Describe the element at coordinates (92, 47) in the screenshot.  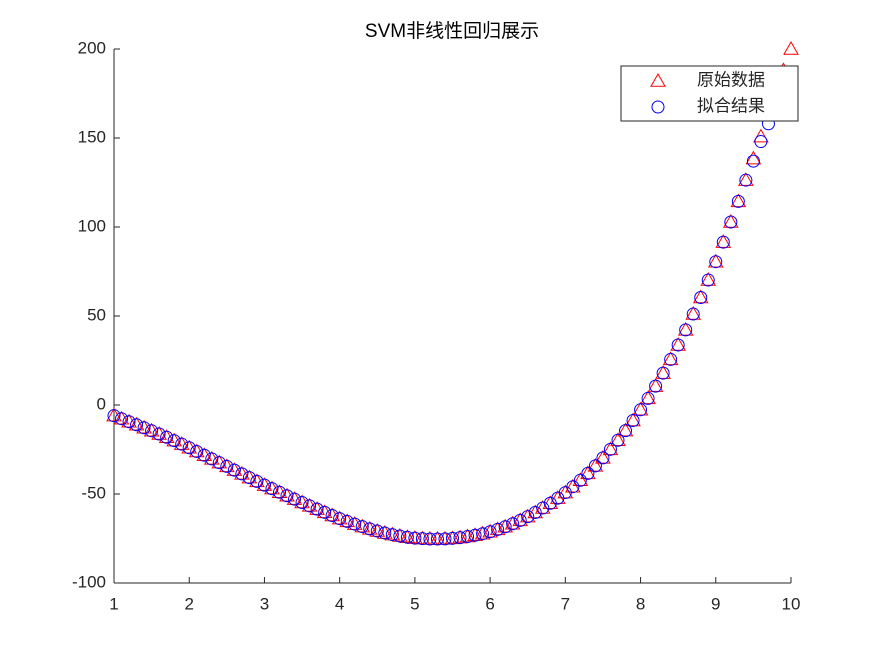
I see `y-tick-label: 200` at that location.